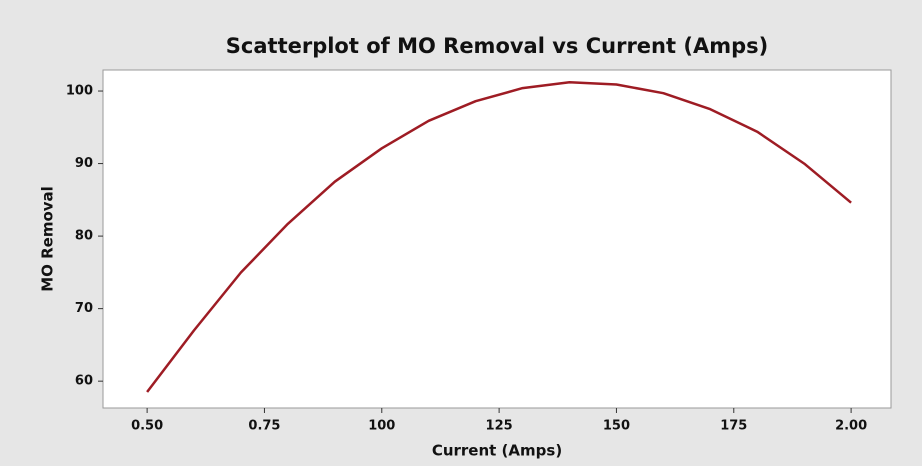 Image resolution: width=922 pixels, height=466 pixels. What do you see at coordinates (84, 381) in the screenshot?
I see `y-tick-label: 60` at bounding box center [84, 381].